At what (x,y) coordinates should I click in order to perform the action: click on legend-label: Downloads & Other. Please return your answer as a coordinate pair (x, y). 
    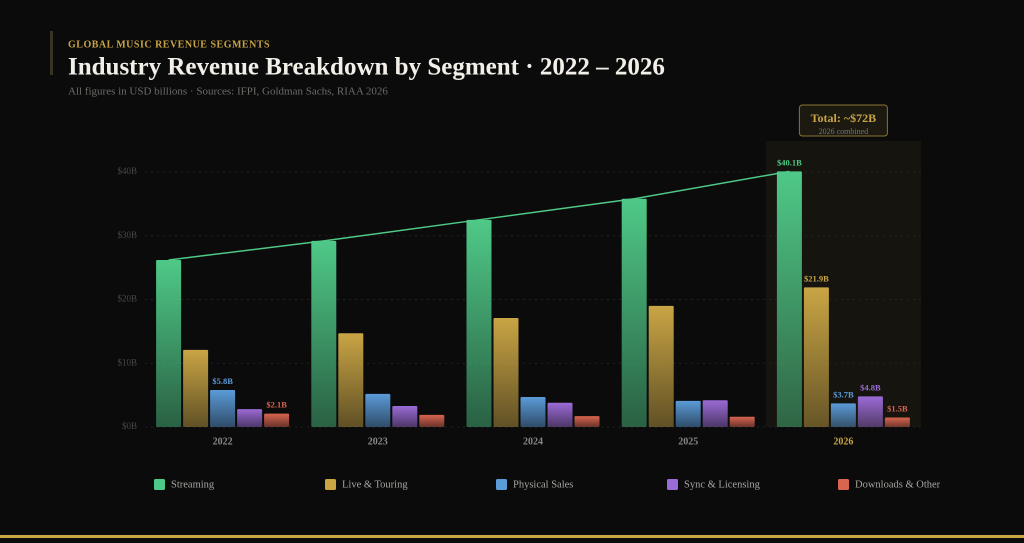
    Looking at the image, I should click on (898, 484).